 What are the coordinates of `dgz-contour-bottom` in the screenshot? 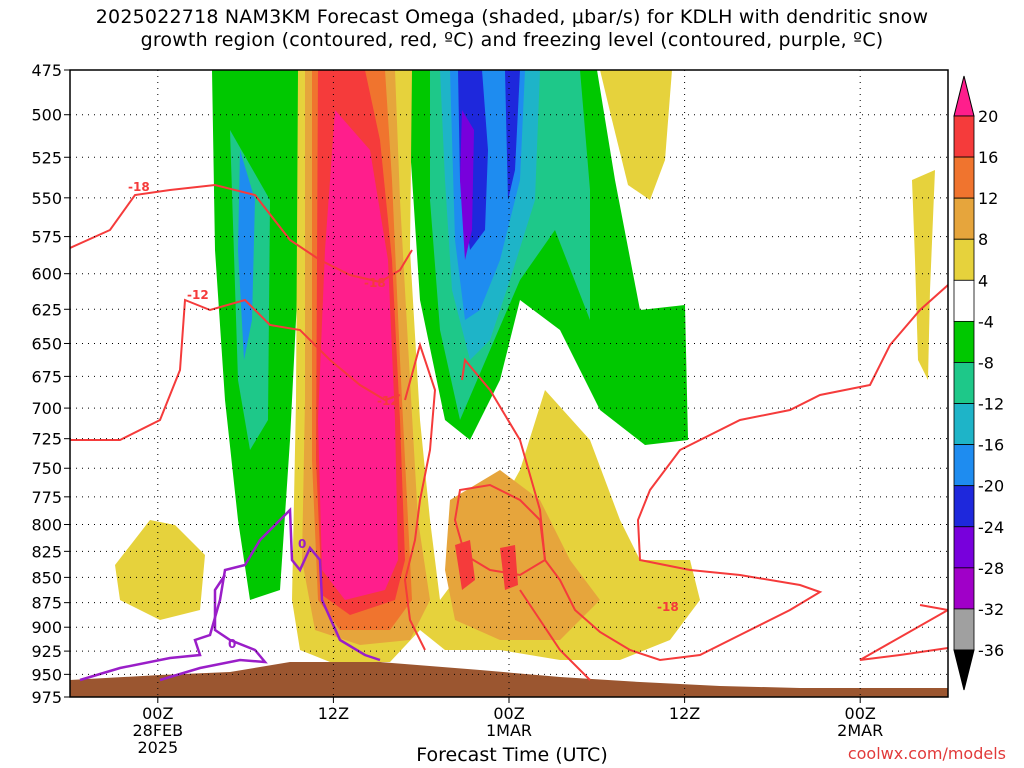 It's located at (555, 635).